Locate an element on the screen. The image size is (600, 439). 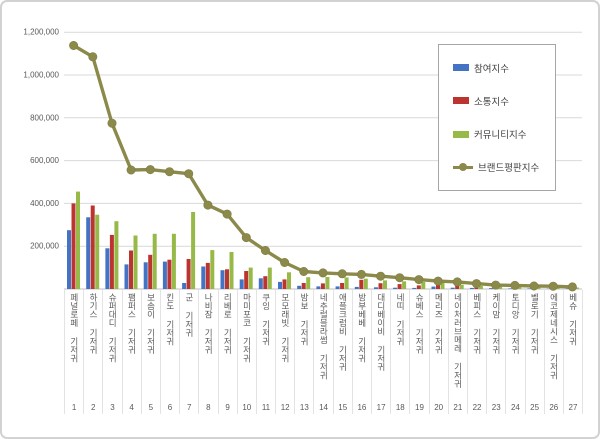
category-column: 마미포코 기저귀 10 is located at coordinates (246, 352).